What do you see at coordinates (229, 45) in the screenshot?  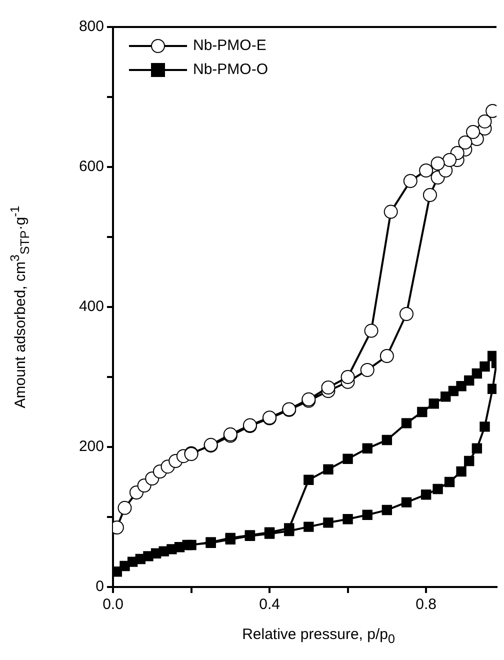 I see `legend-label: Nb-PMO-E` at bounding box center [229, 45].